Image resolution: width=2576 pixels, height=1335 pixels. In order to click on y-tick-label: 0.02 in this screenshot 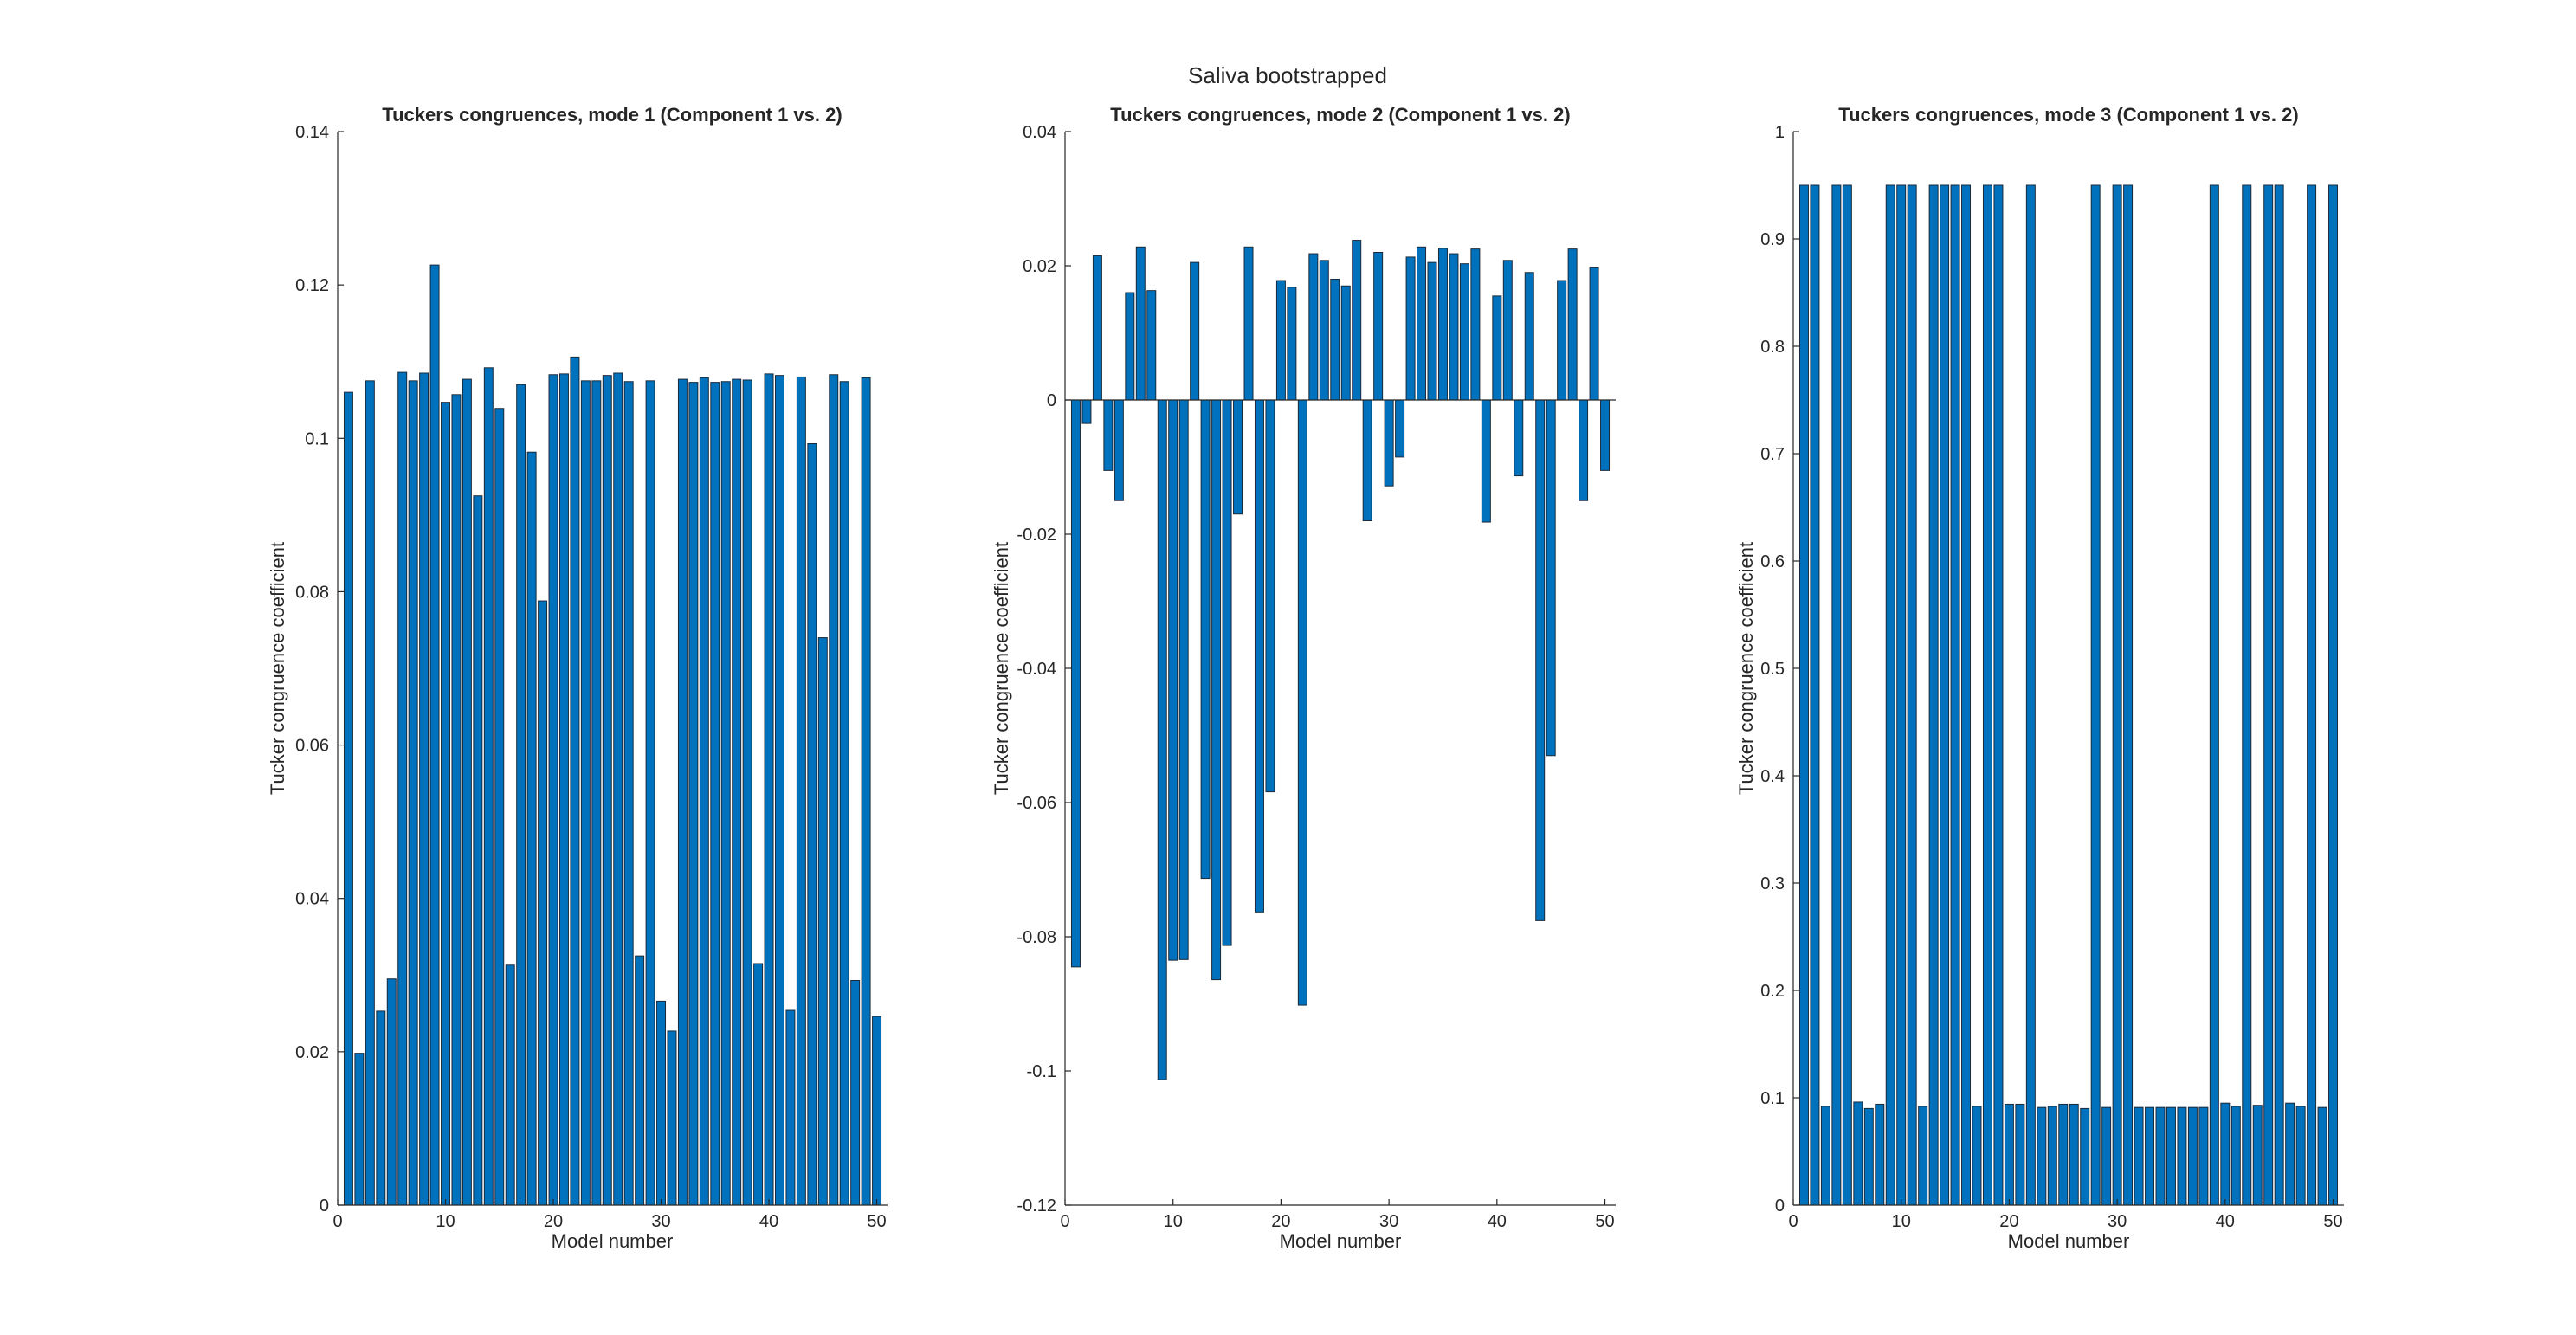, I will do `click(312, 1052)`.